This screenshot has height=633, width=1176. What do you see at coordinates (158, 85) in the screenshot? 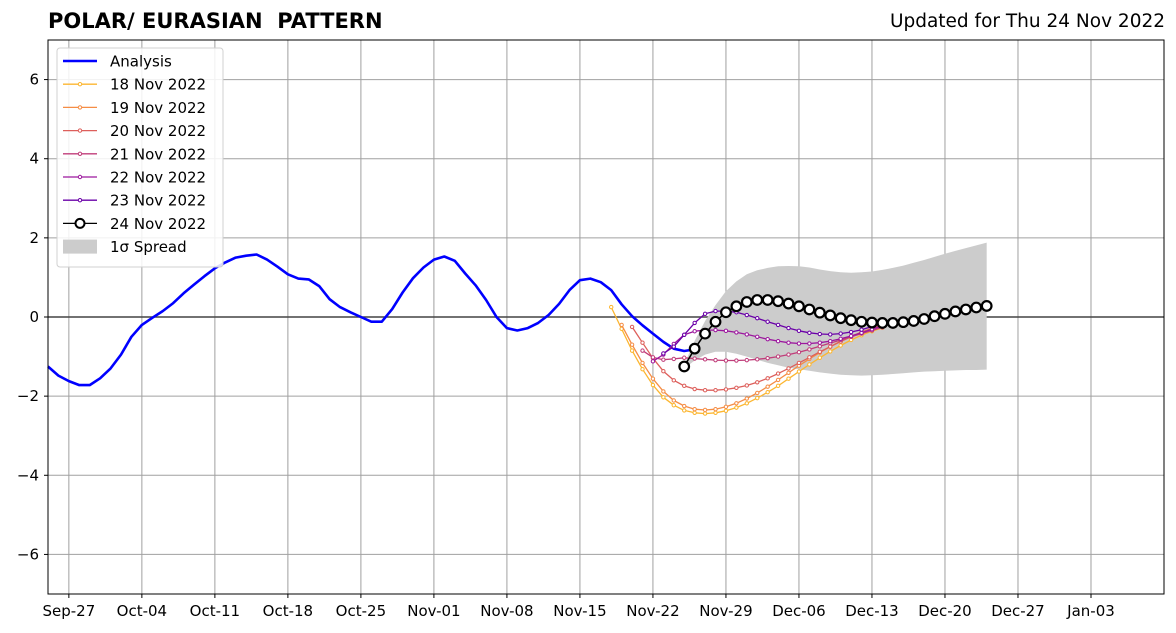
I see `legend-label: 18 Nov 2022` at bounding box center [158, 85].